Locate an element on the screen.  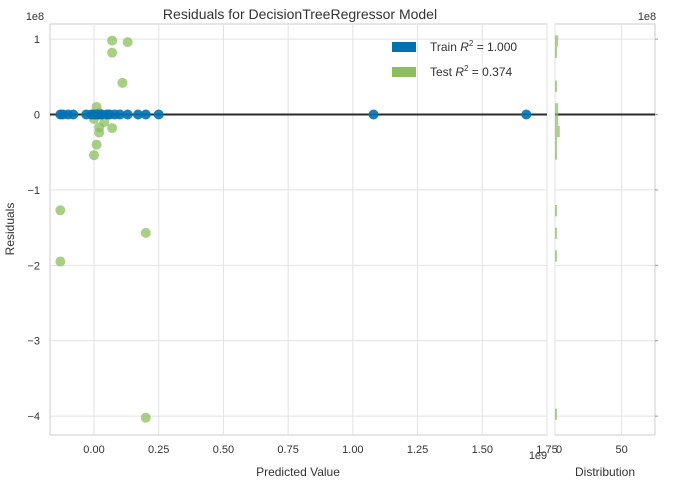
y-axis-label: Residuals is located at coordinates (10, 229).